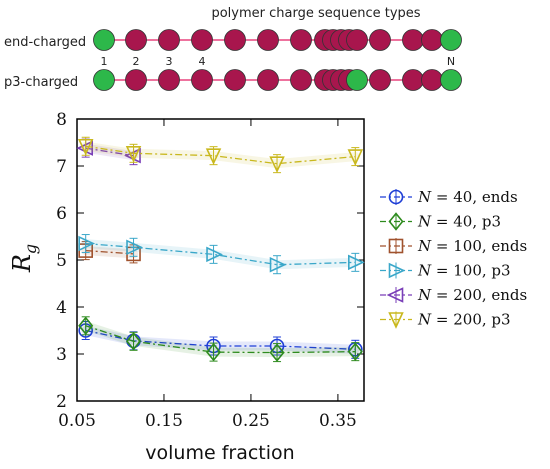 This screenshot has width=550, height=469. What do you see at coordinates (22, 263) in the screenshot?
I see `y-axis-title-main: R` at bounding box center [22, 263].